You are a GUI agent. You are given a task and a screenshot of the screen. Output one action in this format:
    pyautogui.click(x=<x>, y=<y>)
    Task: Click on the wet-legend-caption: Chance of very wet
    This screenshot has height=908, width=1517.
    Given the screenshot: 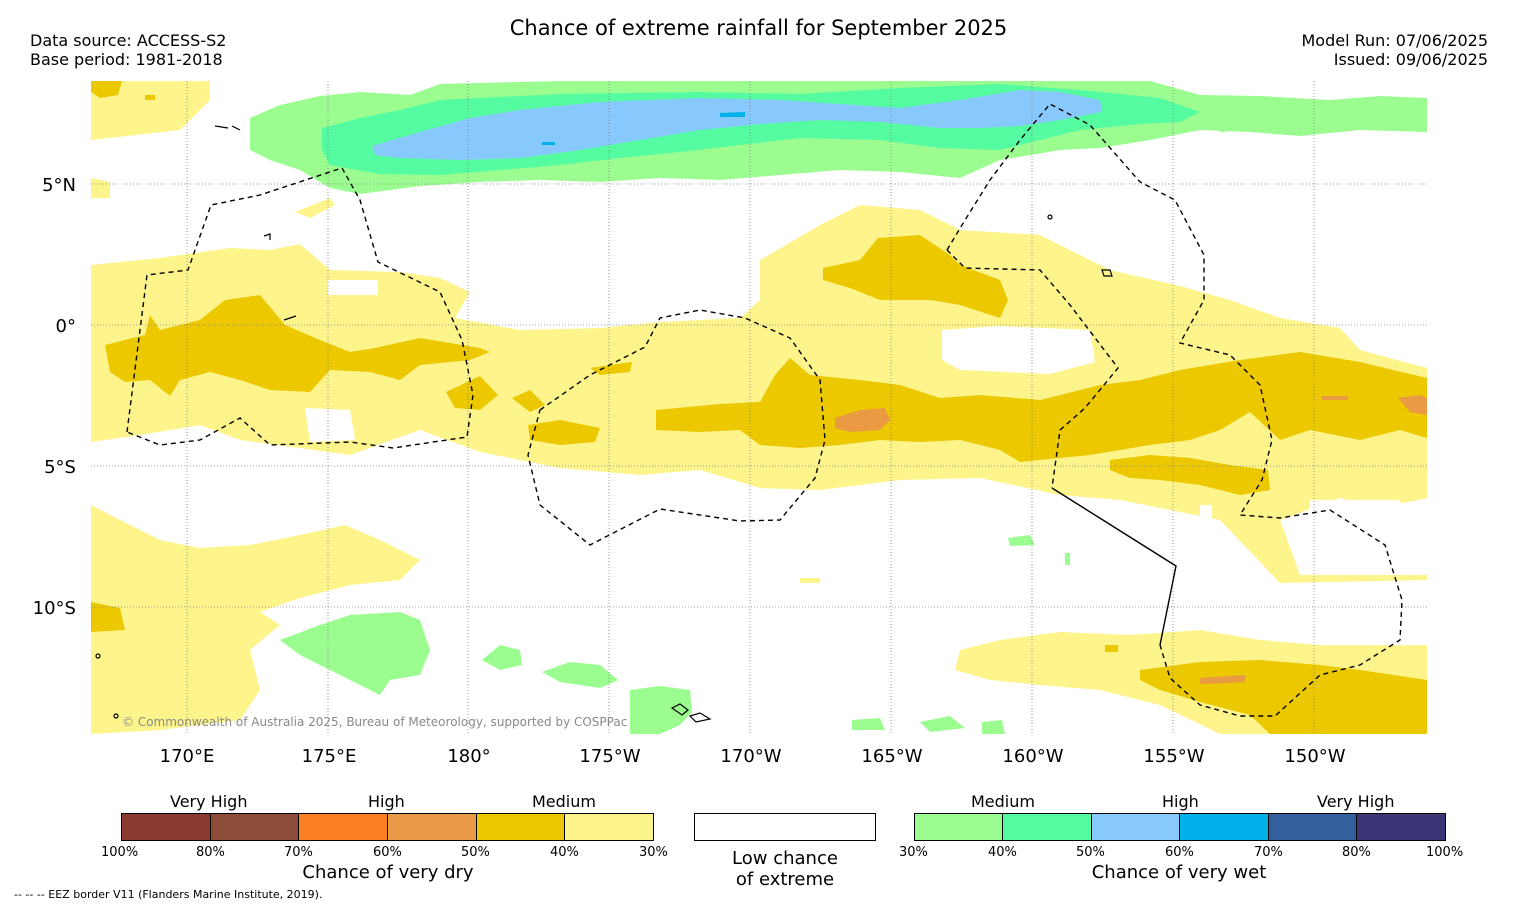 What is the action you would take?
    pyautogui.click(x=1179, y=872)
    